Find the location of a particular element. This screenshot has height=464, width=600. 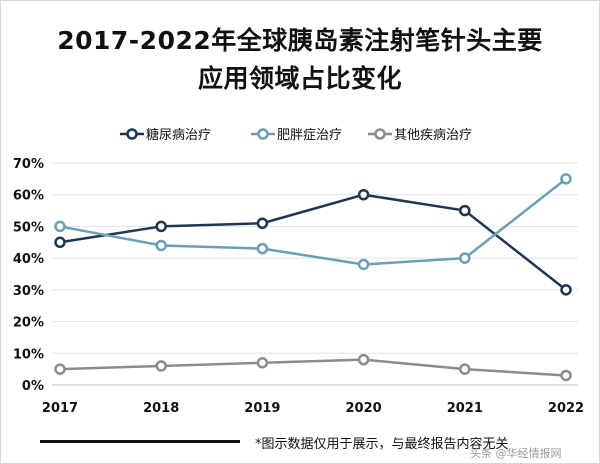

watermark-text: 头条 @华经情报网 is located at coordinates (516, 453).